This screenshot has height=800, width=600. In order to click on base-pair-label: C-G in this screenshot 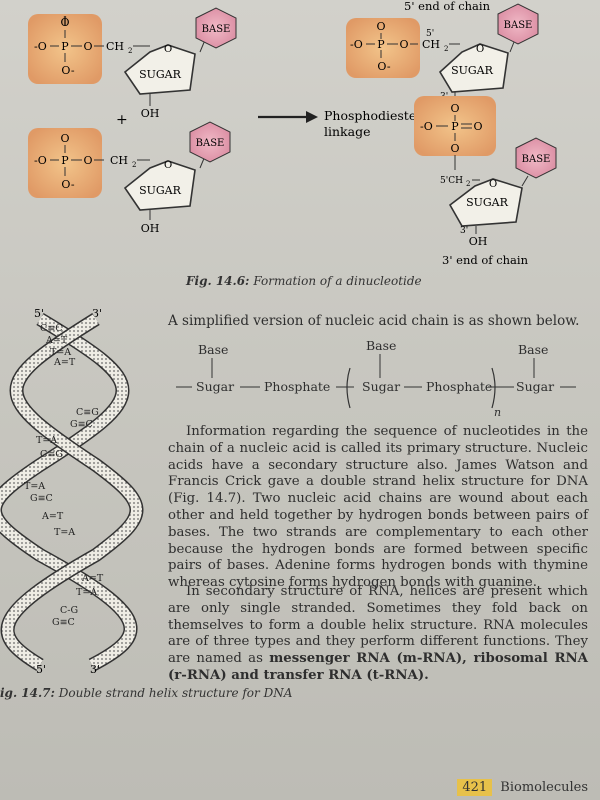, I will do `click(69, 610)`.